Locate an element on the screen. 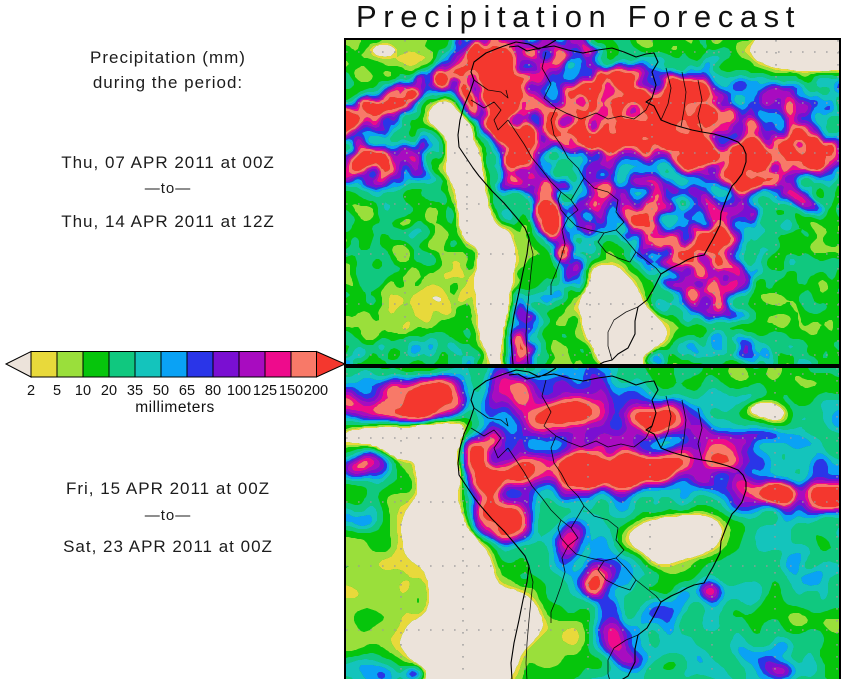 The width and height of the screenshot is (850, 679). svg-text: 150 is located at coordinates (291, 391).